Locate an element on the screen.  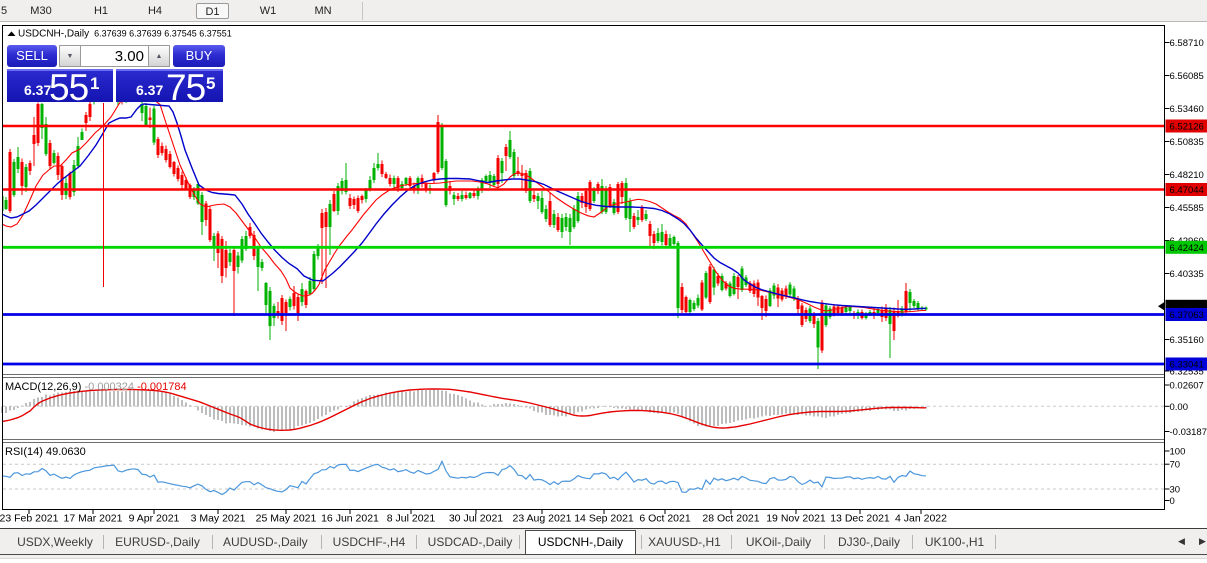
svg-text: 8 Jul 2021 is located at coordinates (411, 519).